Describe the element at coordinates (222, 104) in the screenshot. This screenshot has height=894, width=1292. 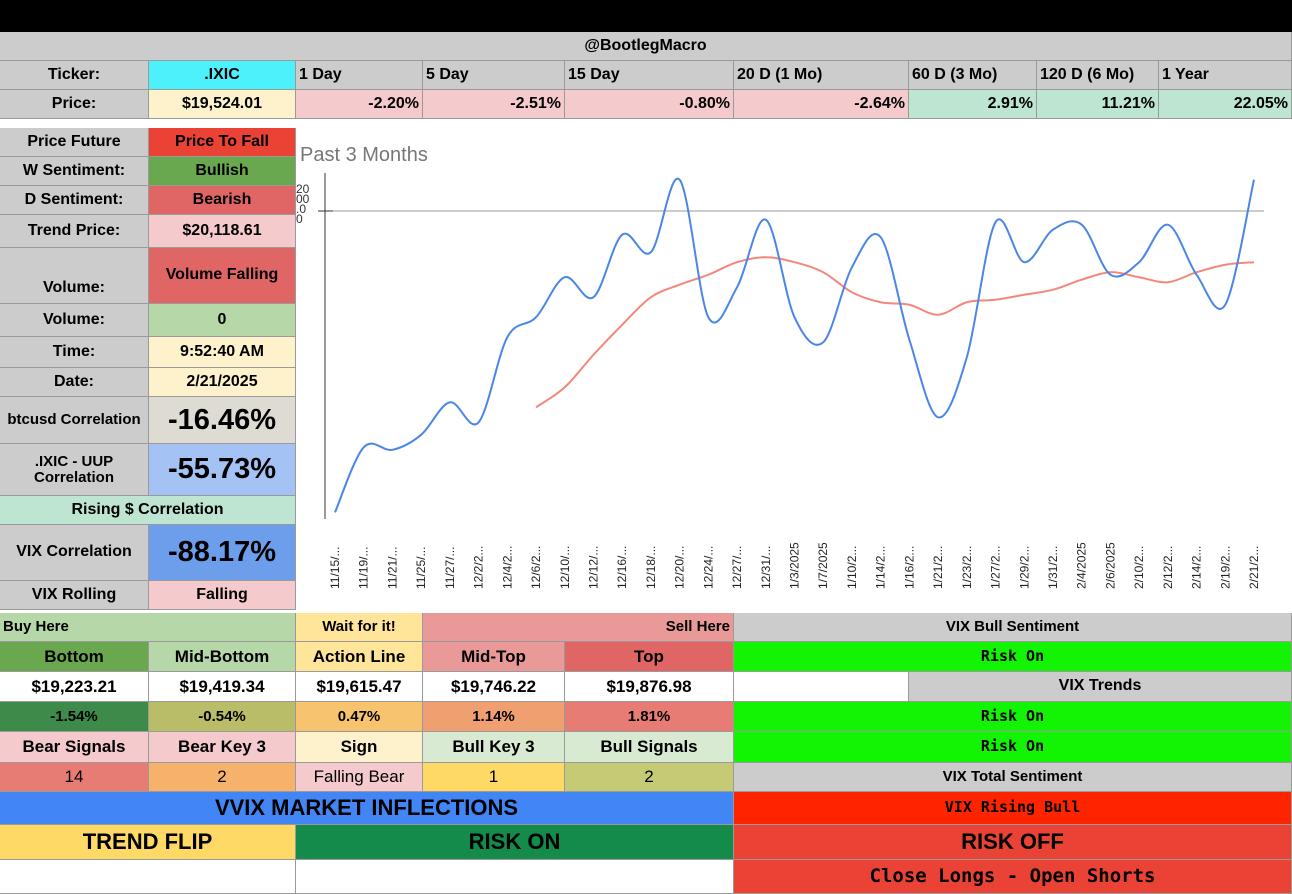
I see `price-value: $19,524.01` at that location.